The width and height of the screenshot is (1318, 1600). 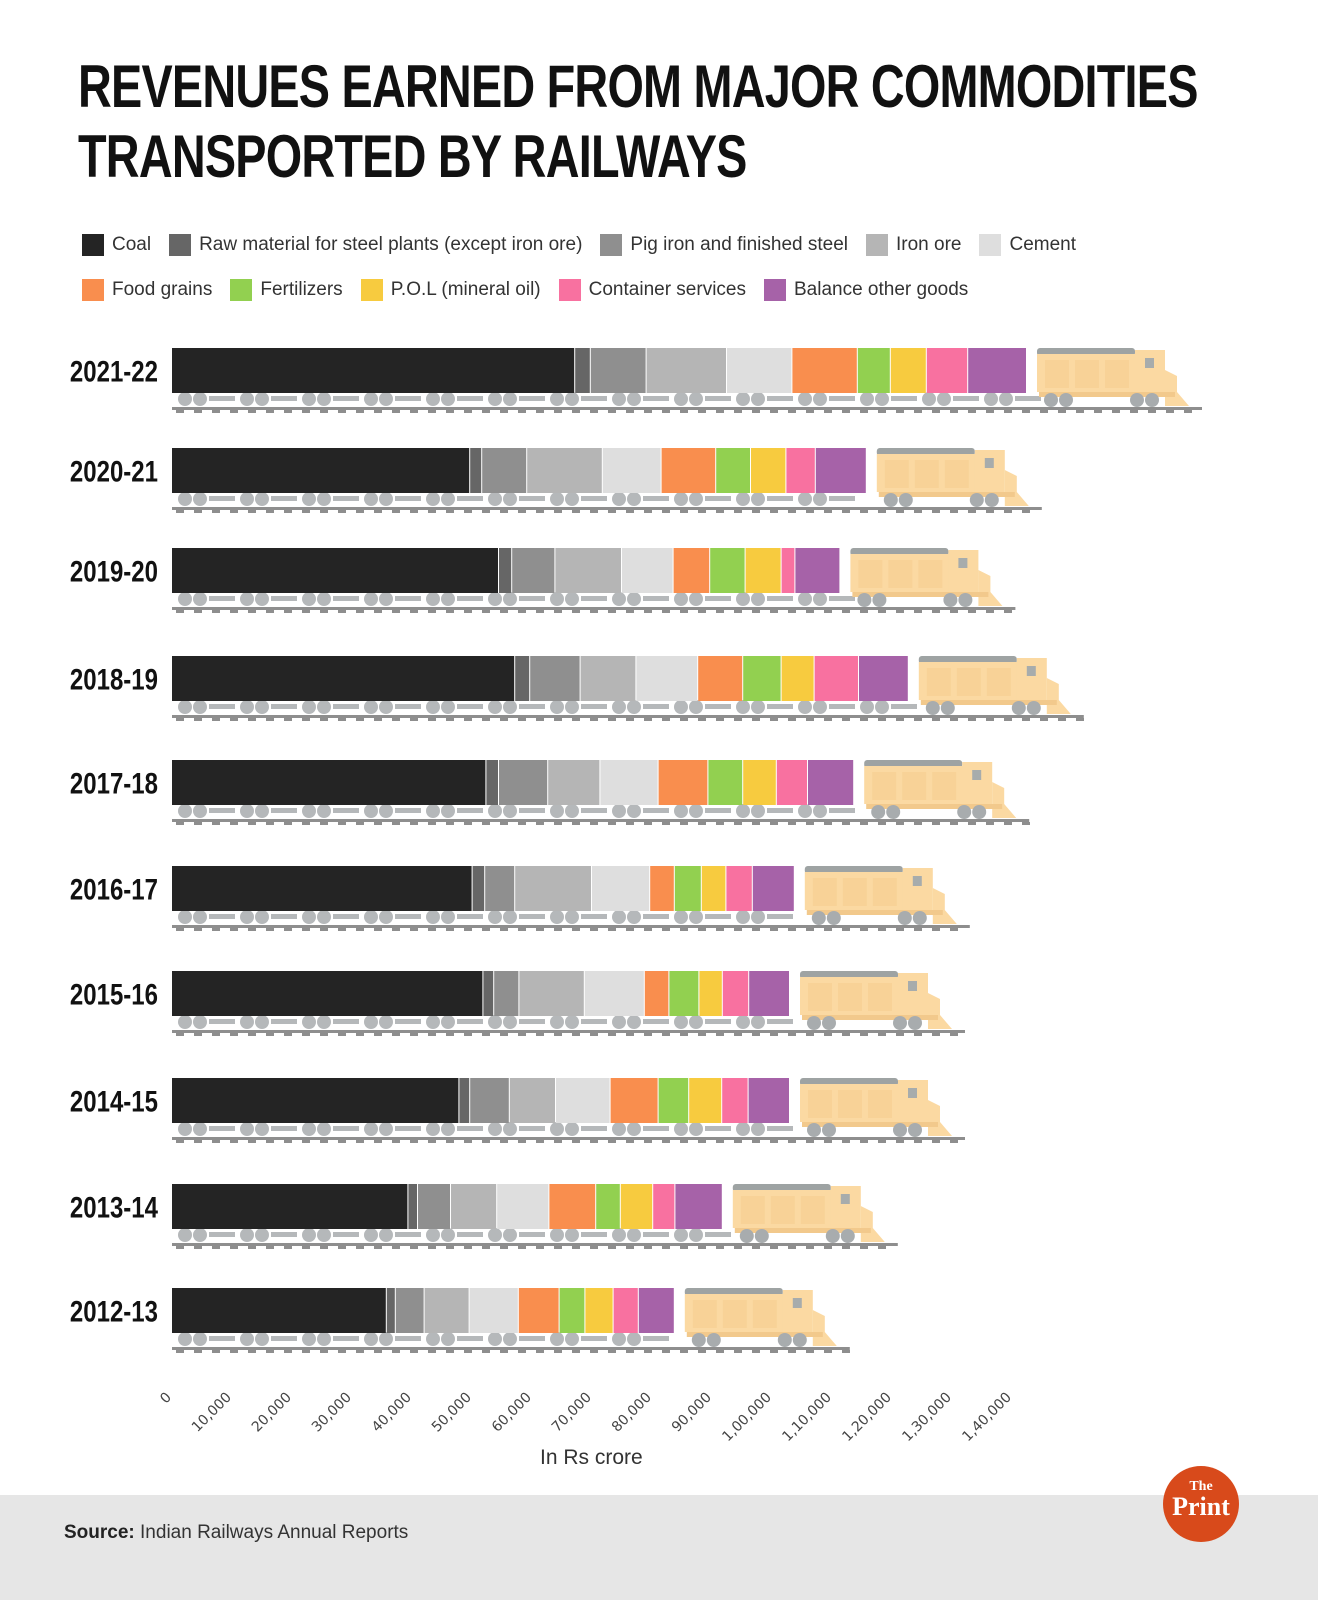 What do you see at coordinates (774, 289) in the screenshot?
I see `legend-swatch` at bounding box center [774, 289].